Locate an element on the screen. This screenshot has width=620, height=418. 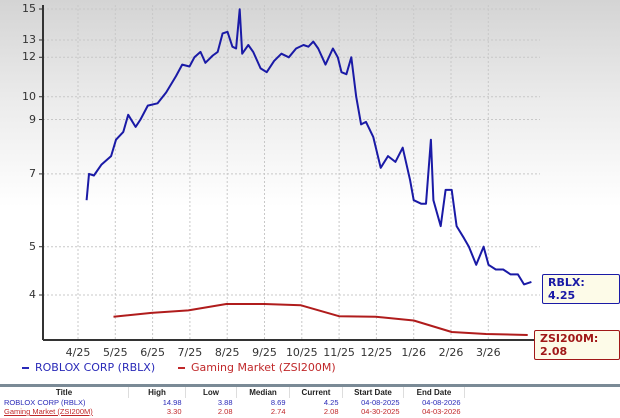
x-tick-label: 9/25 is located at coordinates (264, 352).